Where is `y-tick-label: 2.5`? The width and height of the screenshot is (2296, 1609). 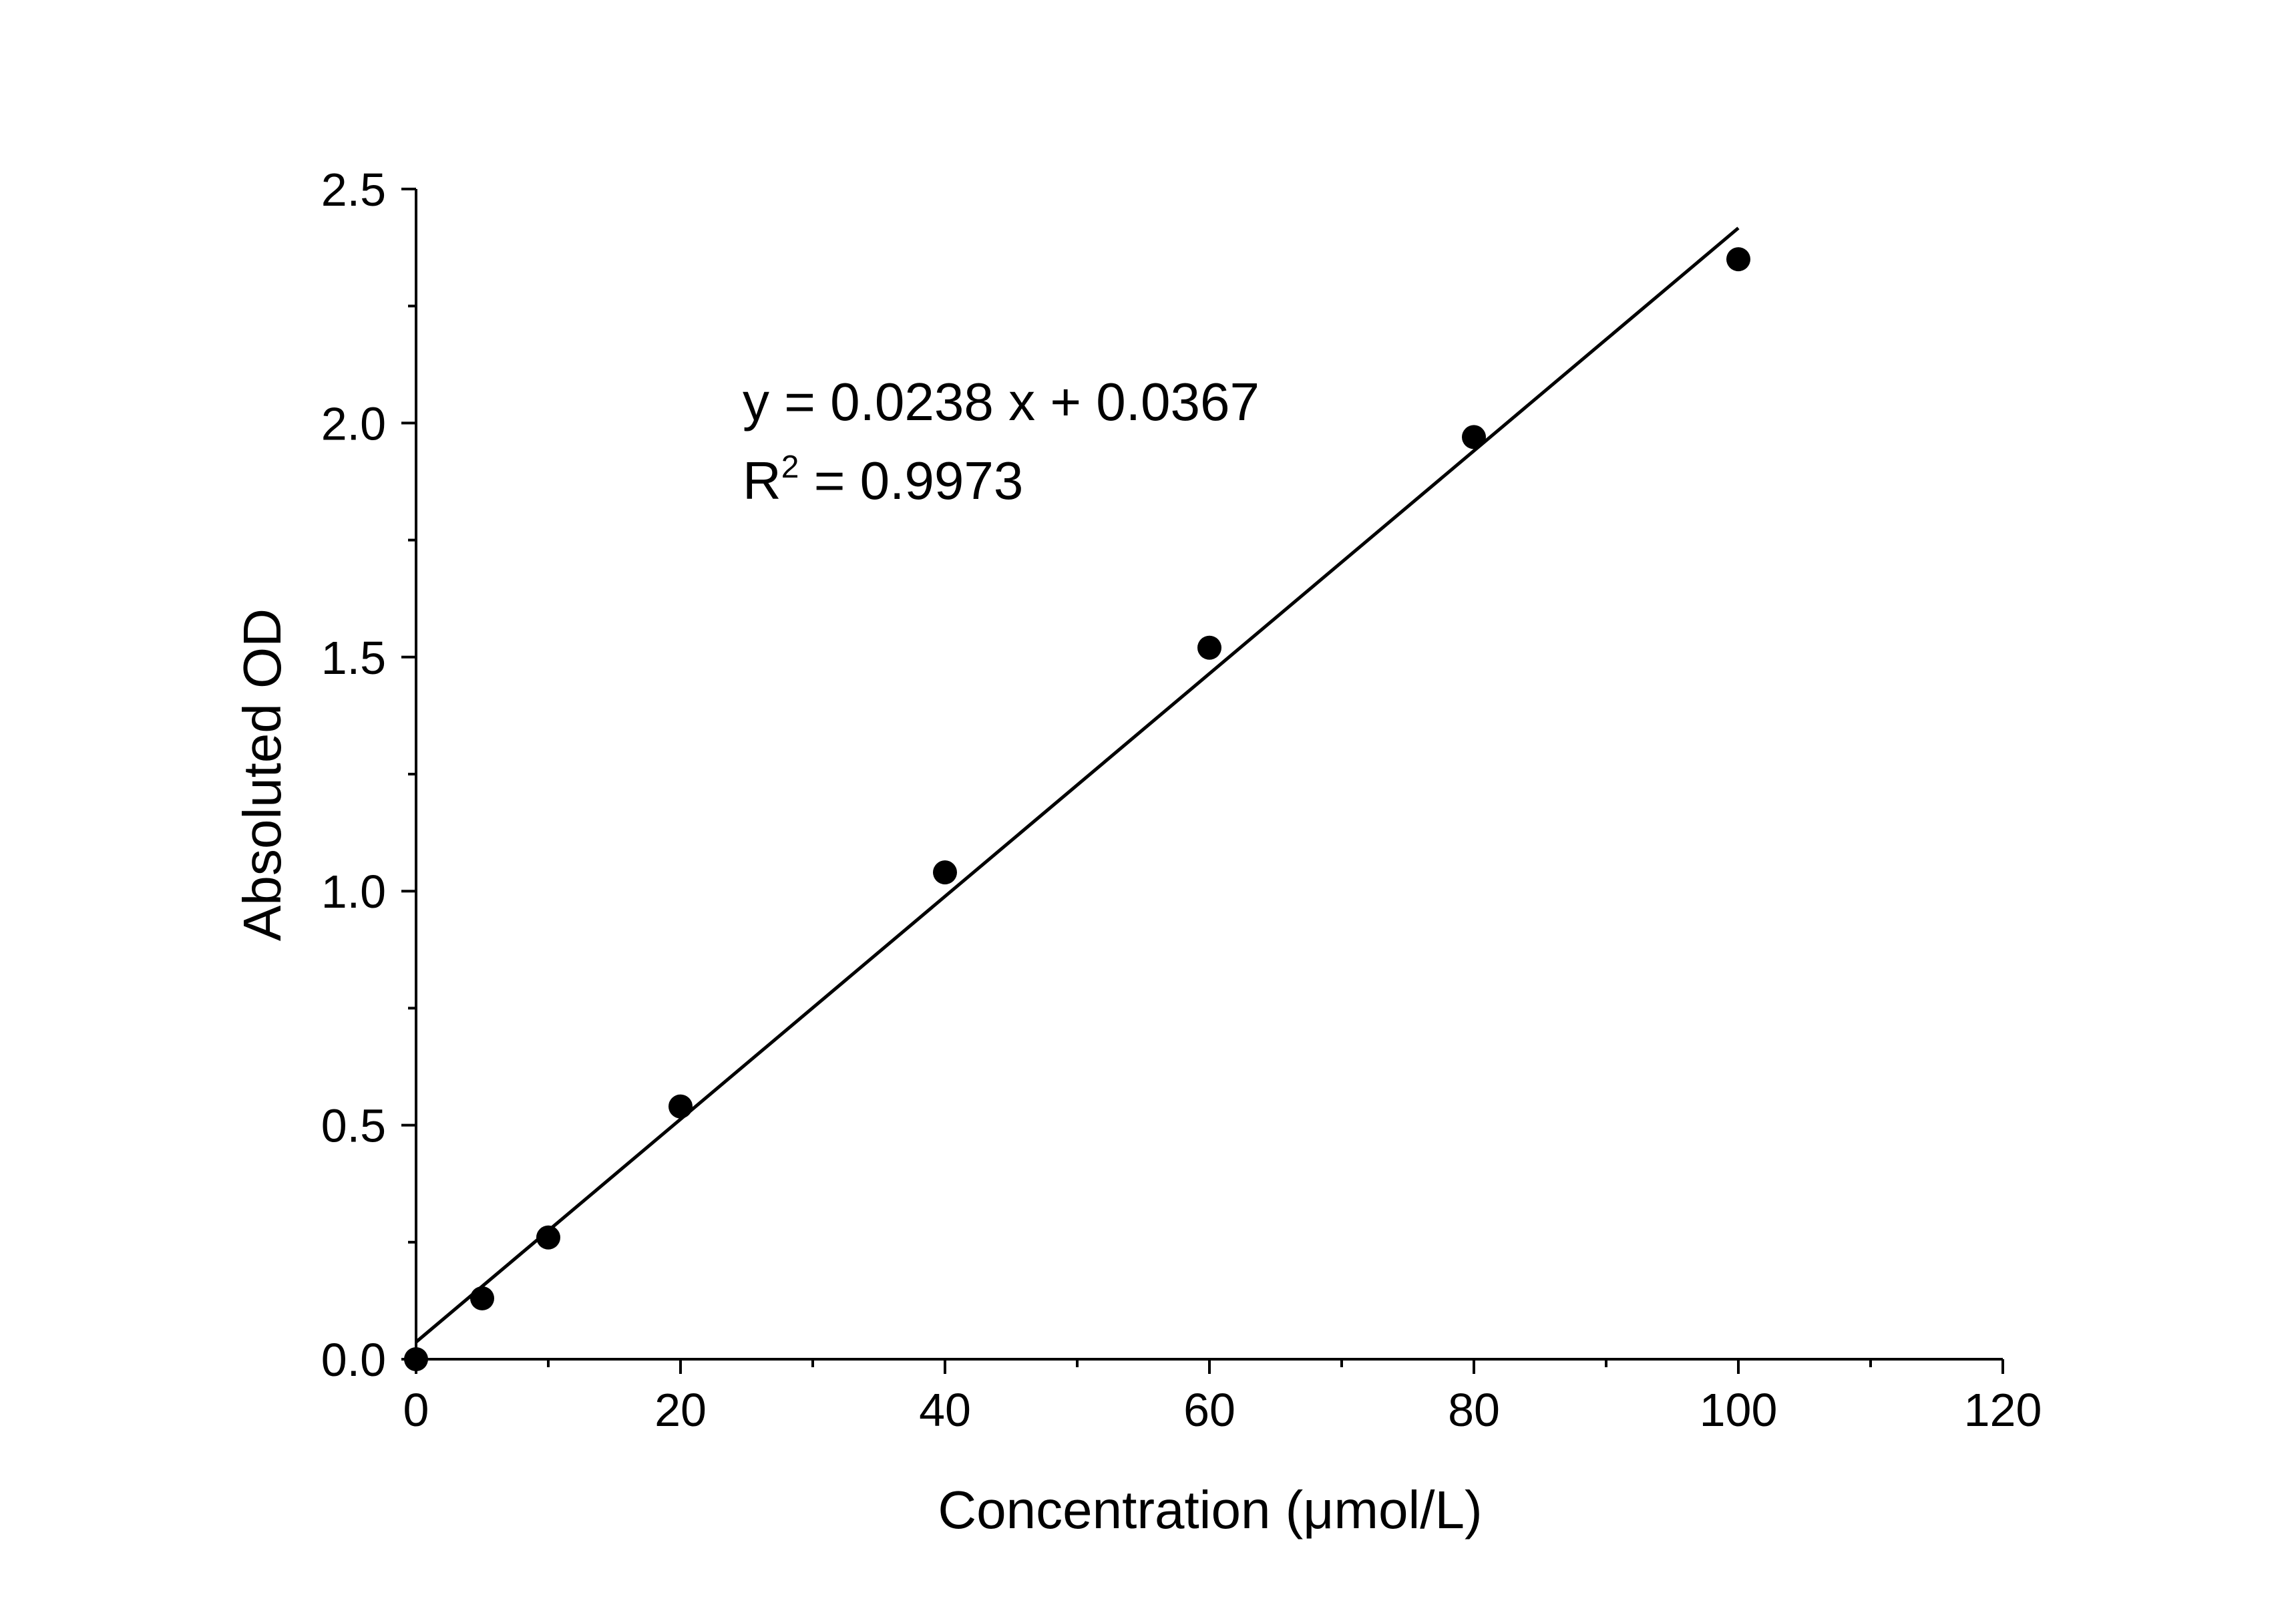 y-tick-label: 2.5 is located at coordinates (353, 190).